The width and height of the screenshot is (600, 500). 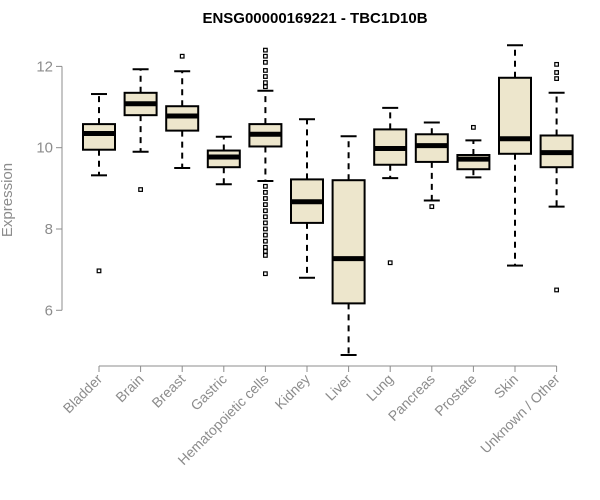 What do you see at coordinates (129, 388) in the screenshot?
I see `x-tick-label: Brain` at bounding box center [129, 388].